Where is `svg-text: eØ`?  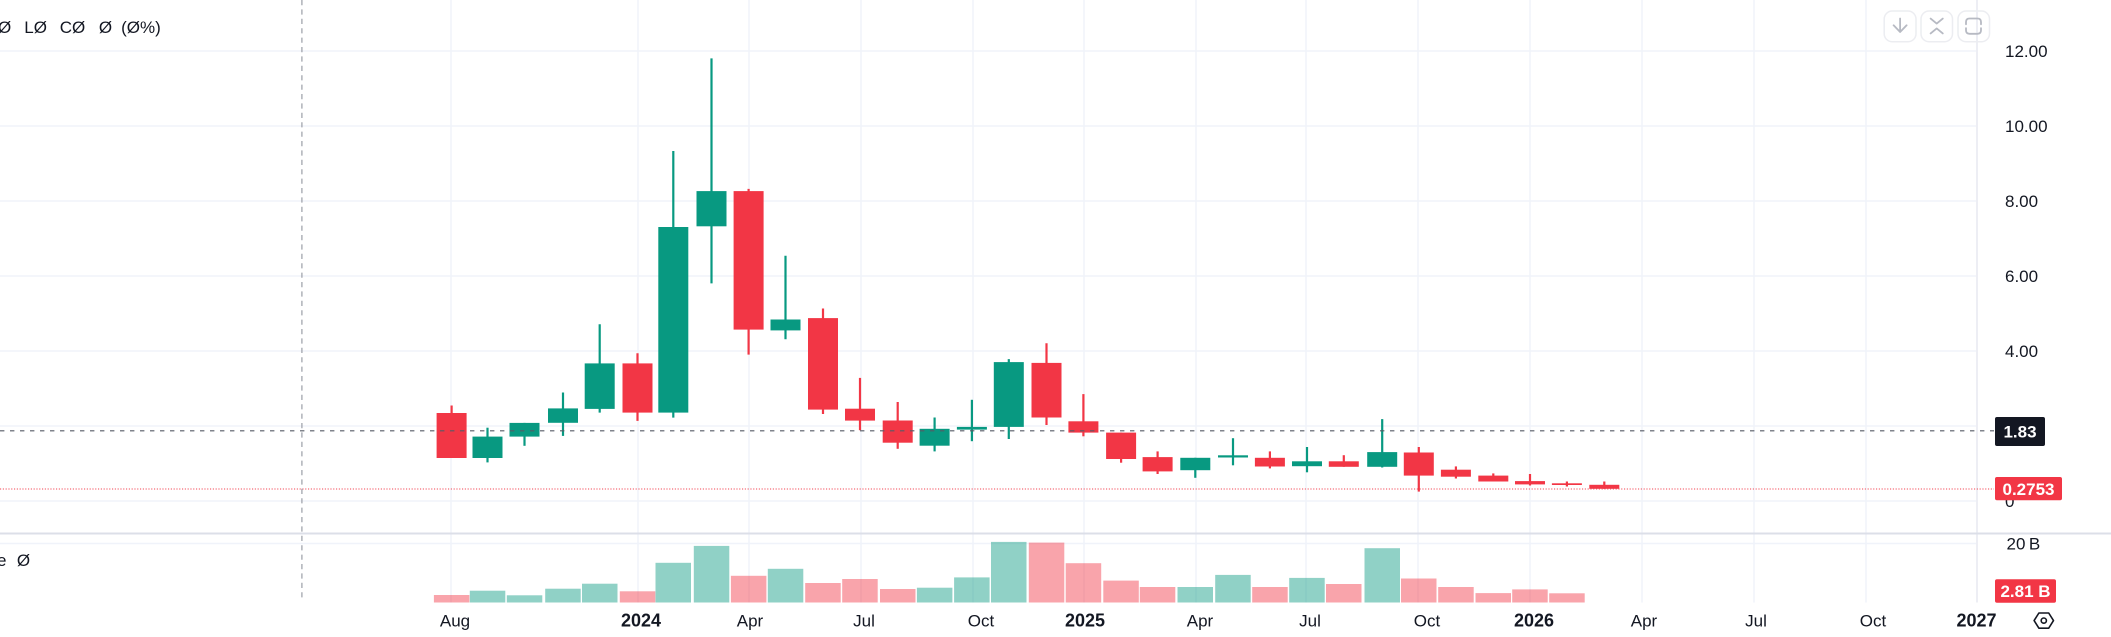
svg-text: eØ is located at coordinates (15, 560).